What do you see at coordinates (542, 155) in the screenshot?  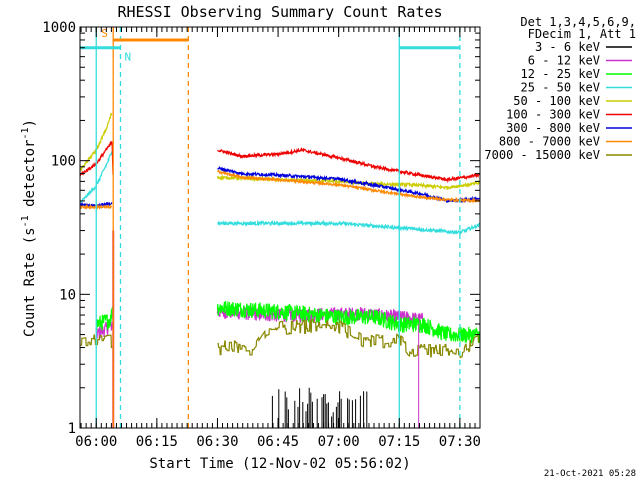 I see `legend-entry-label: 7000 - 15000 keV` at bounding box center [542, 155].